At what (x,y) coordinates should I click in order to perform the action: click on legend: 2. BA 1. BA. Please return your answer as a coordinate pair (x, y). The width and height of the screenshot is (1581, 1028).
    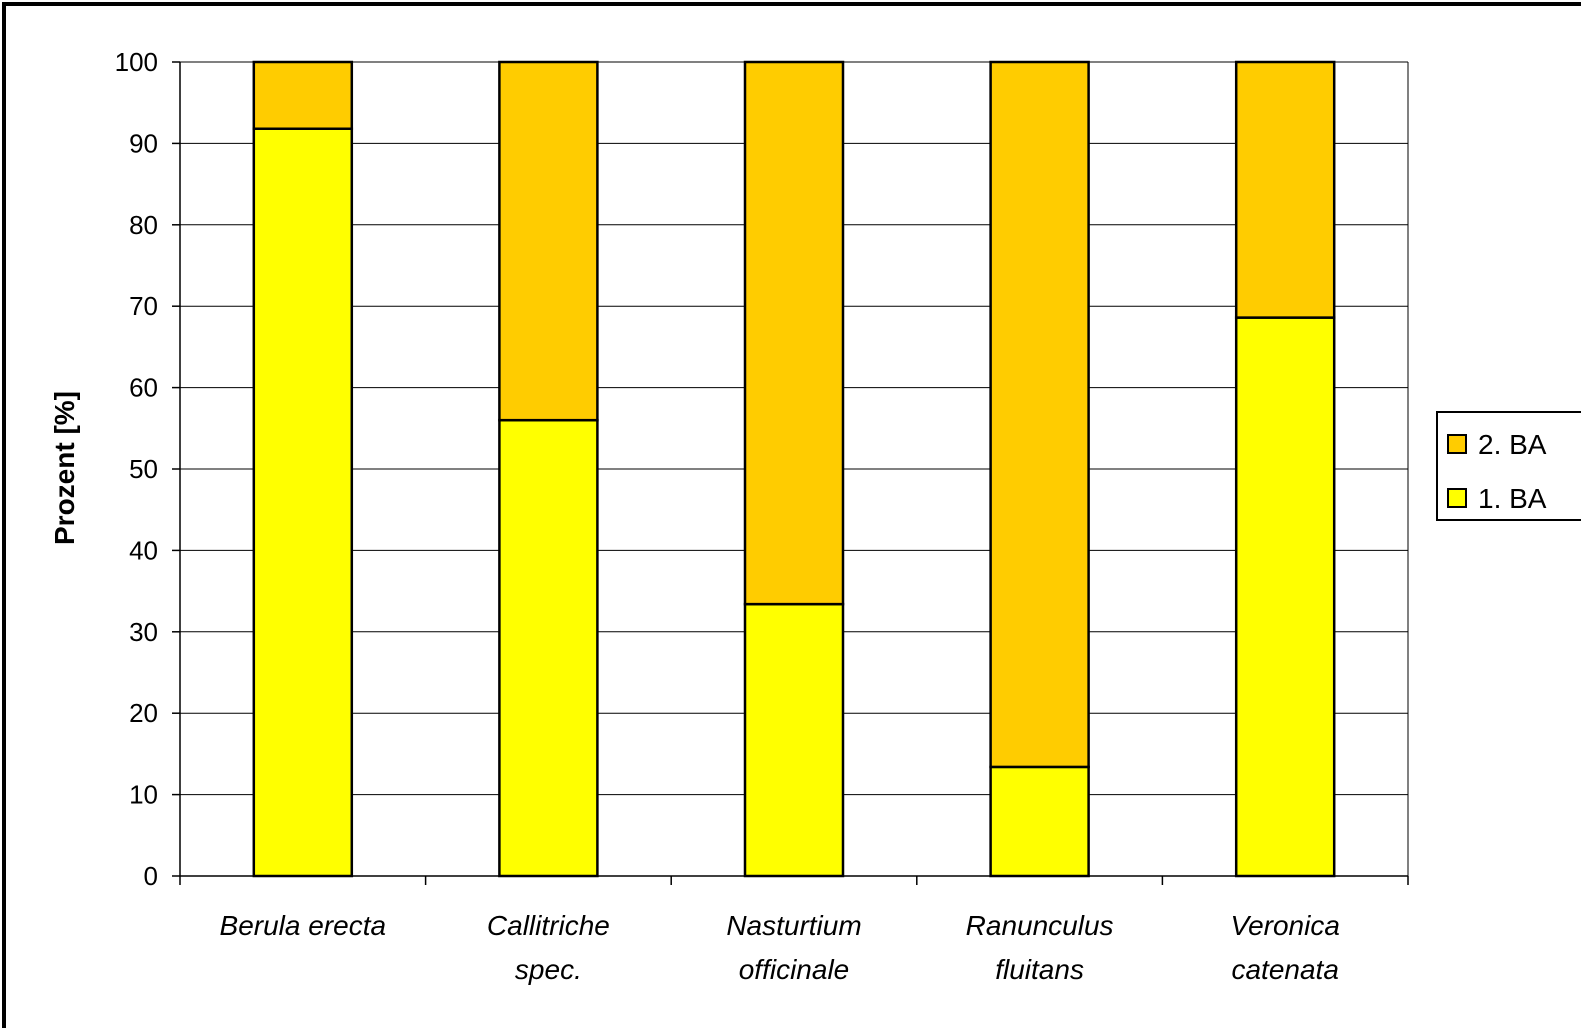
    Looking at the image, I should click on (1508, 466).